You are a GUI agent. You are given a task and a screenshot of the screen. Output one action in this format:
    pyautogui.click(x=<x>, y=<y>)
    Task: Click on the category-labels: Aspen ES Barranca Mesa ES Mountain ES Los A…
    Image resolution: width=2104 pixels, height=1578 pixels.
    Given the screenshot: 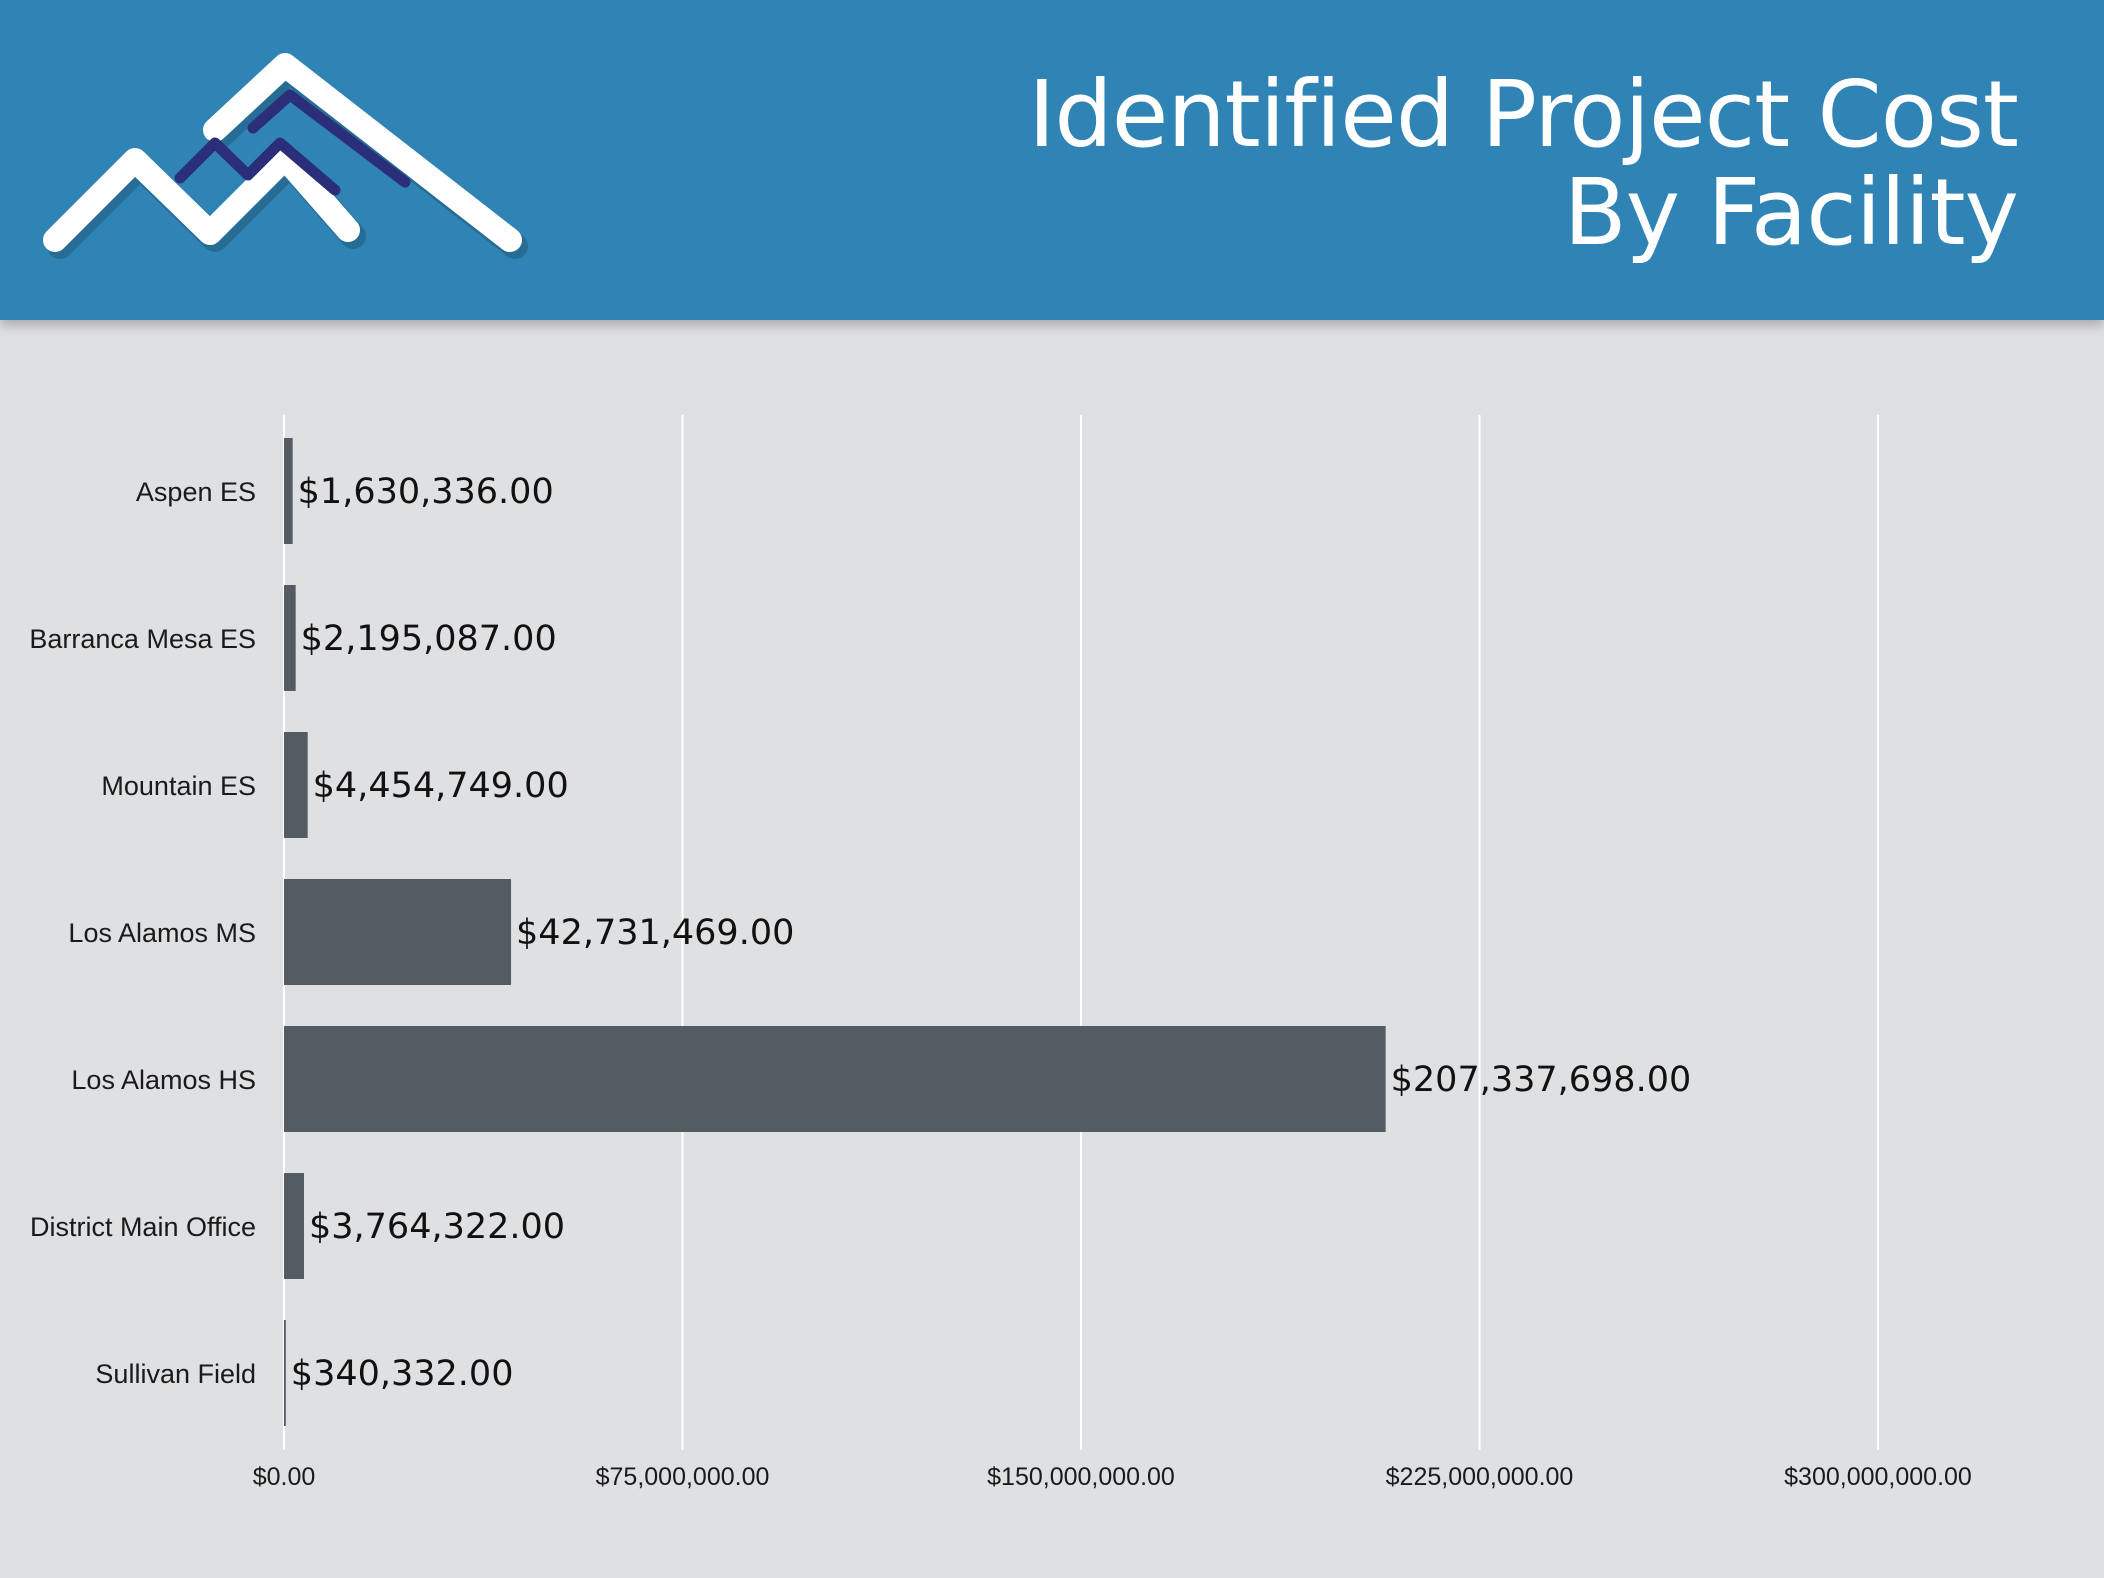 What is the action you would take?
    pyautogui.click(x=142, y=933)
    